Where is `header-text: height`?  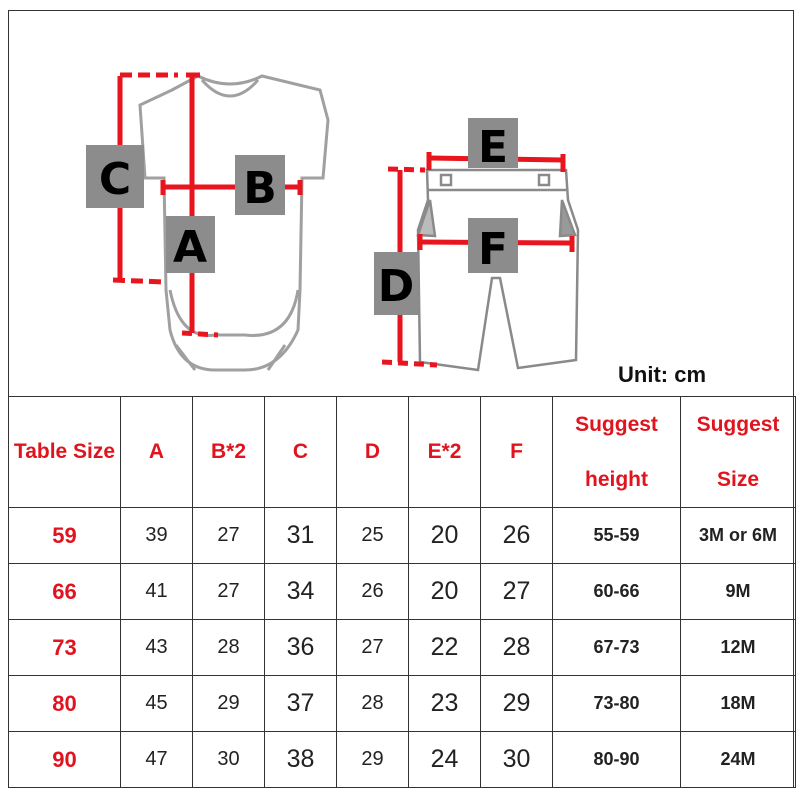
header-text: height is located at coordinates (616, 479).